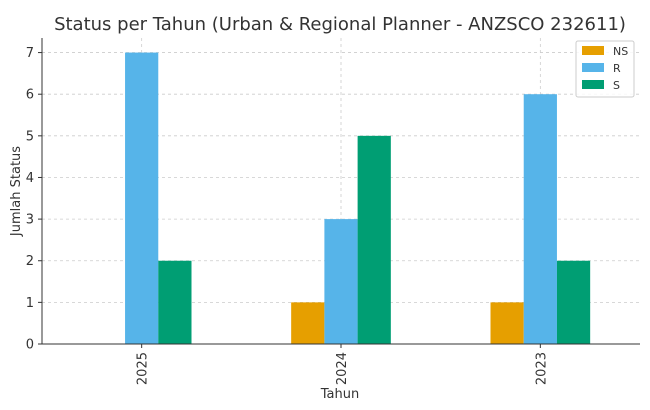 Image resolution: width=650 pixels, height=410 pixels. What do you see at coordinates (143, 368) in the screenshot?
I see `x-tick-label: 2025` at bounding box center [143, 368].